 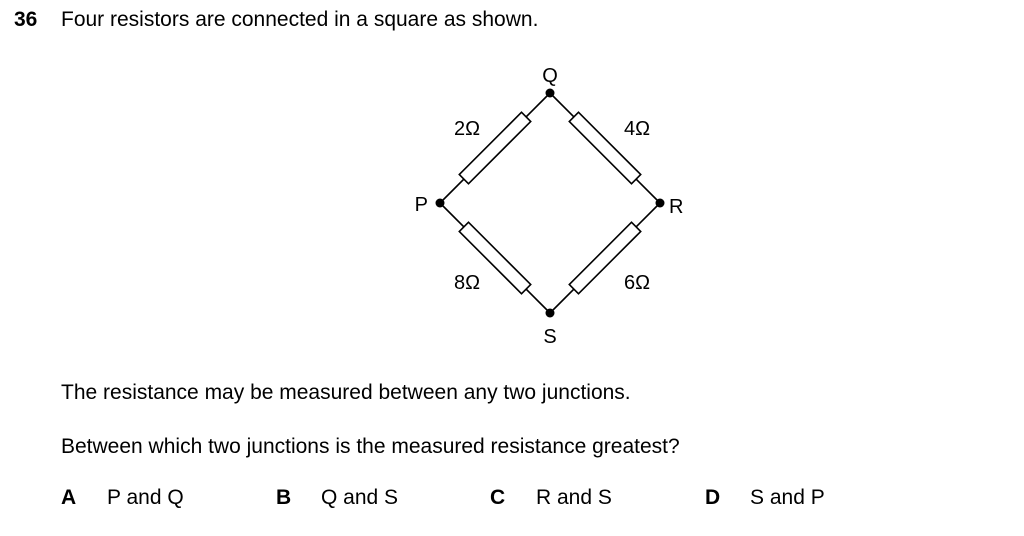 I want to click on question-number: 36, so click(x=26, y=19).